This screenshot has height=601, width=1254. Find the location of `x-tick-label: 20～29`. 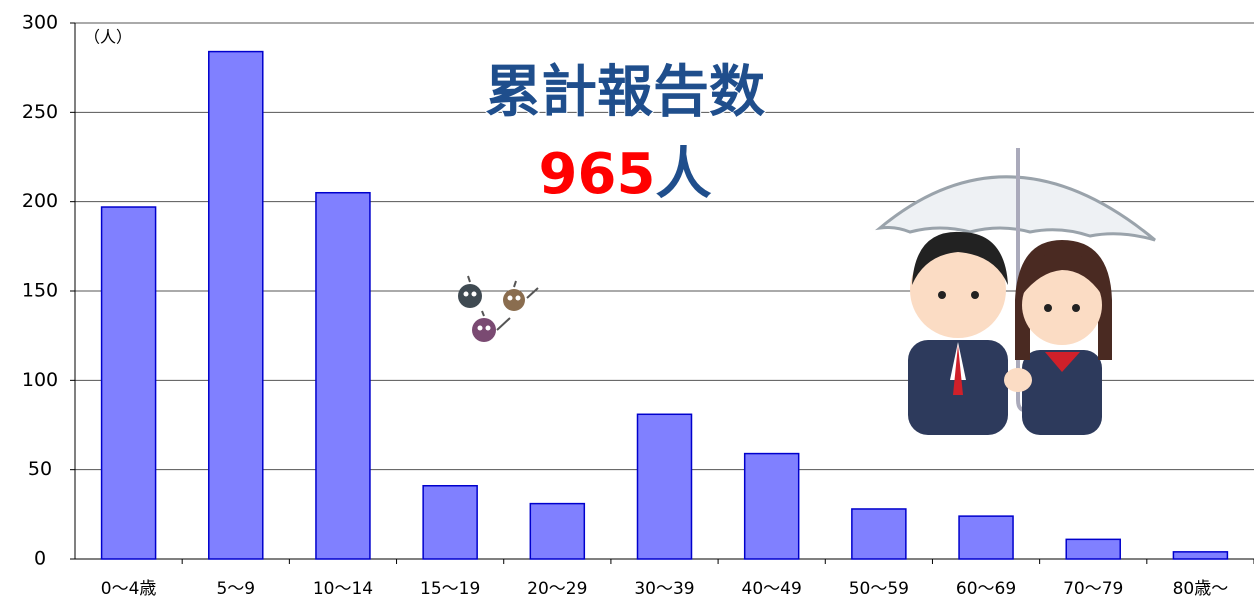

x-tick-label: 20～29 is located at coordinates (557, 589).